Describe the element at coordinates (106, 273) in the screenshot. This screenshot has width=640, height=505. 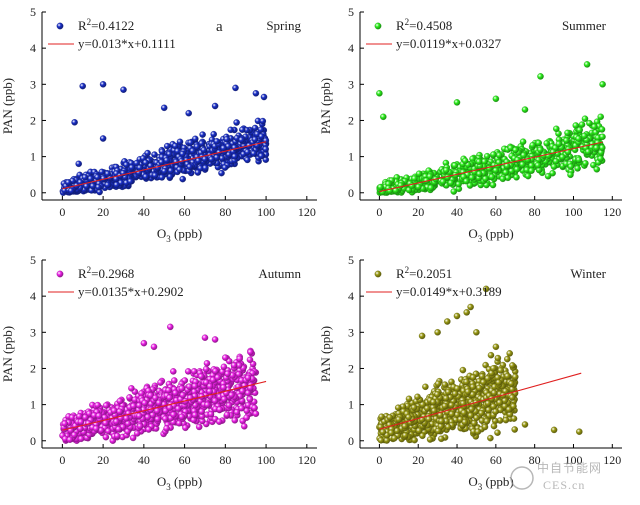
I see `legend-r2: R2=0.2968` at that location.